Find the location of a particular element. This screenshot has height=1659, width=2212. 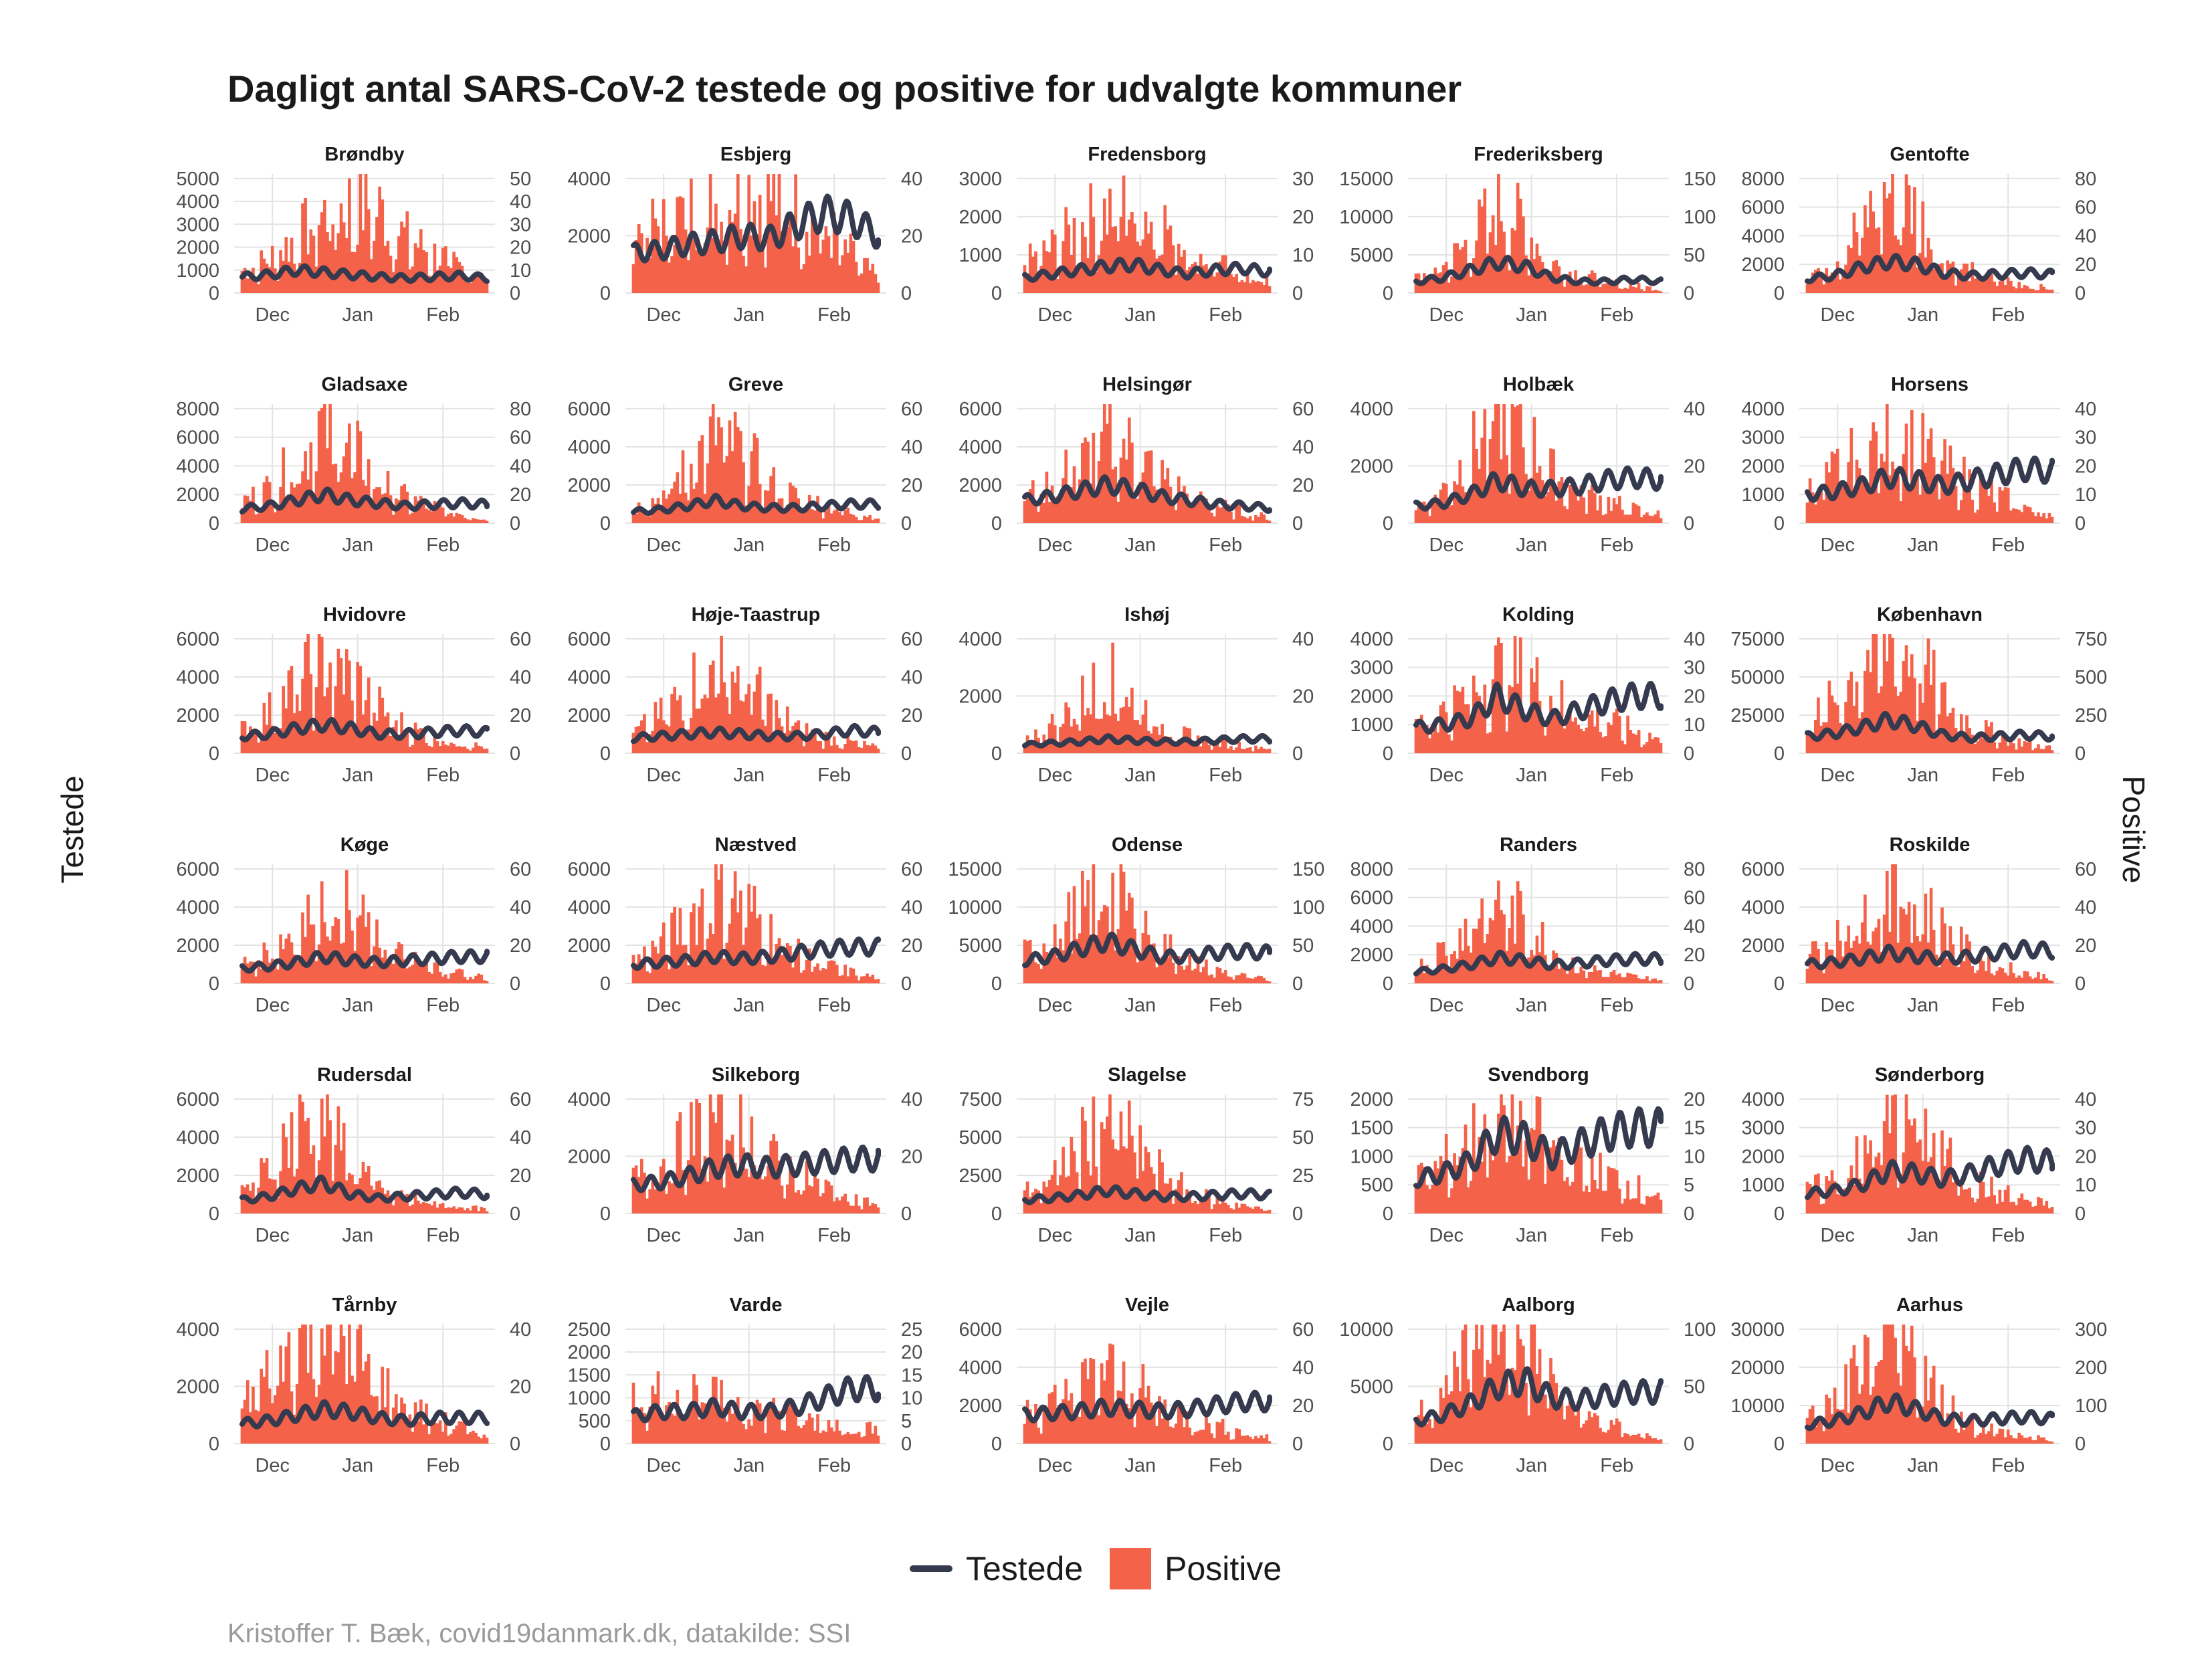

panel-title: Varde is located at coordinates (757, 1305).